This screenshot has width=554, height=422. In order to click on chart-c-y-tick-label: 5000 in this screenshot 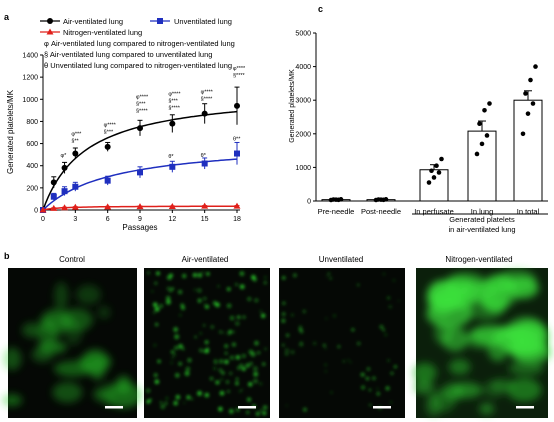, I will do `click(303, 34)`.